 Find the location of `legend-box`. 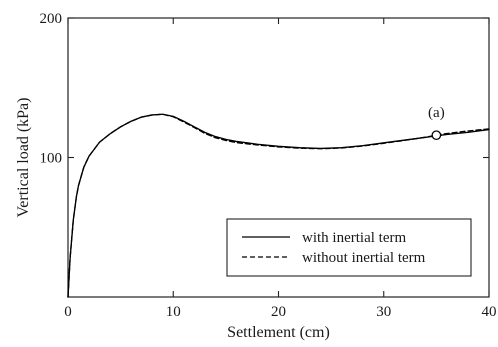

legend-box is located at coordinates (349, 247).